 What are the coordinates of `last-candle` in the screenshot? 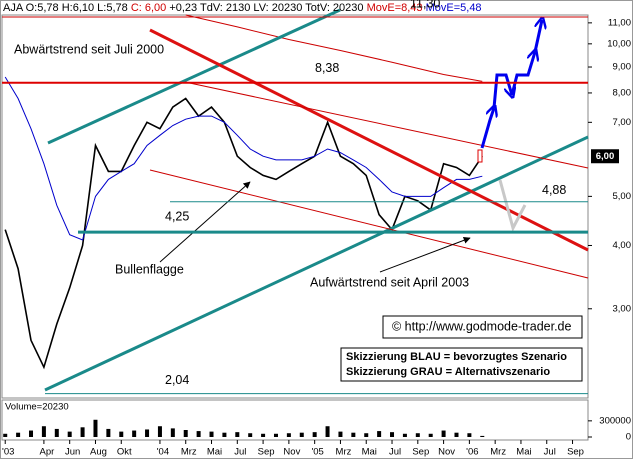 It's located at (480, 156).